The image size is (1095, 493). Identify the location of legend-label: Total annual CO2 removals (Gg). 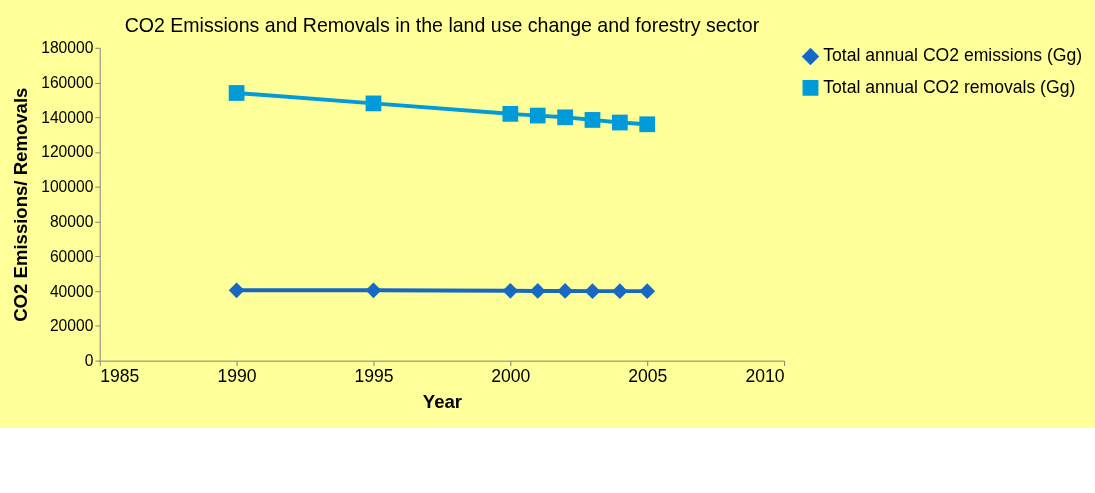
(949, 86).